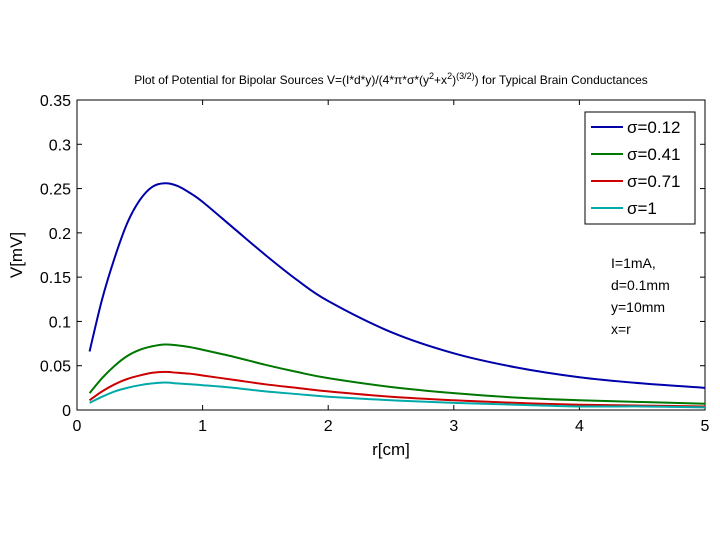  What do you see at coordinates (654, 181) in the screenshot?
I see `legend-label: σ=0.71` at bounding box center [654, 181].